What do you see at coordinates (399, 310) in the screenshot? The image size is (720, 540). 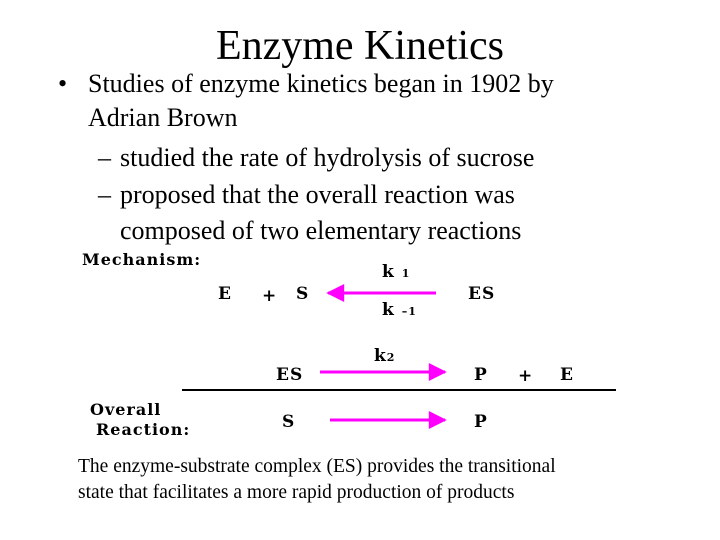 I see `rate-constant-k-1: k –1` at bounding box center [399, 310].